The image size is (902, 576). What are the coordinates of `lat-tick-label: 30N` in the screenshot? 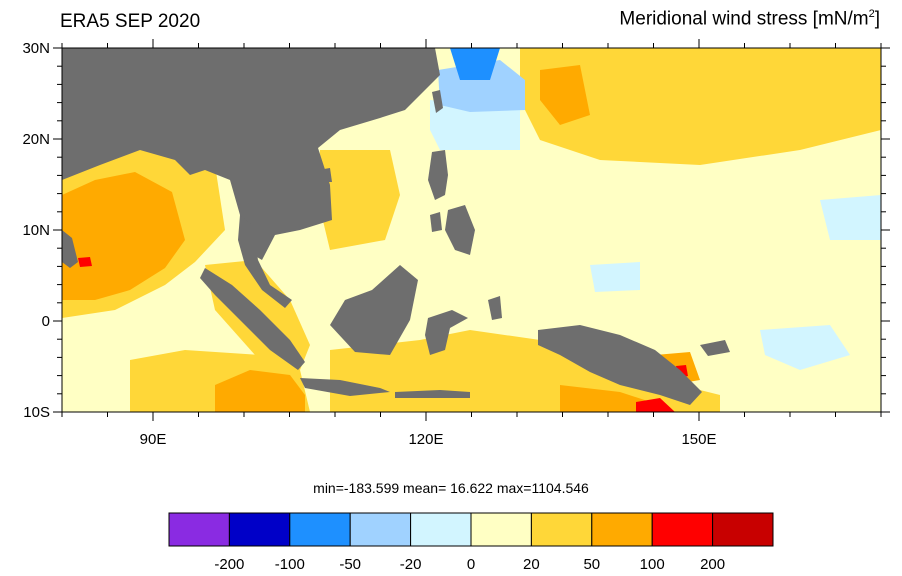 It's located at (36, 48).